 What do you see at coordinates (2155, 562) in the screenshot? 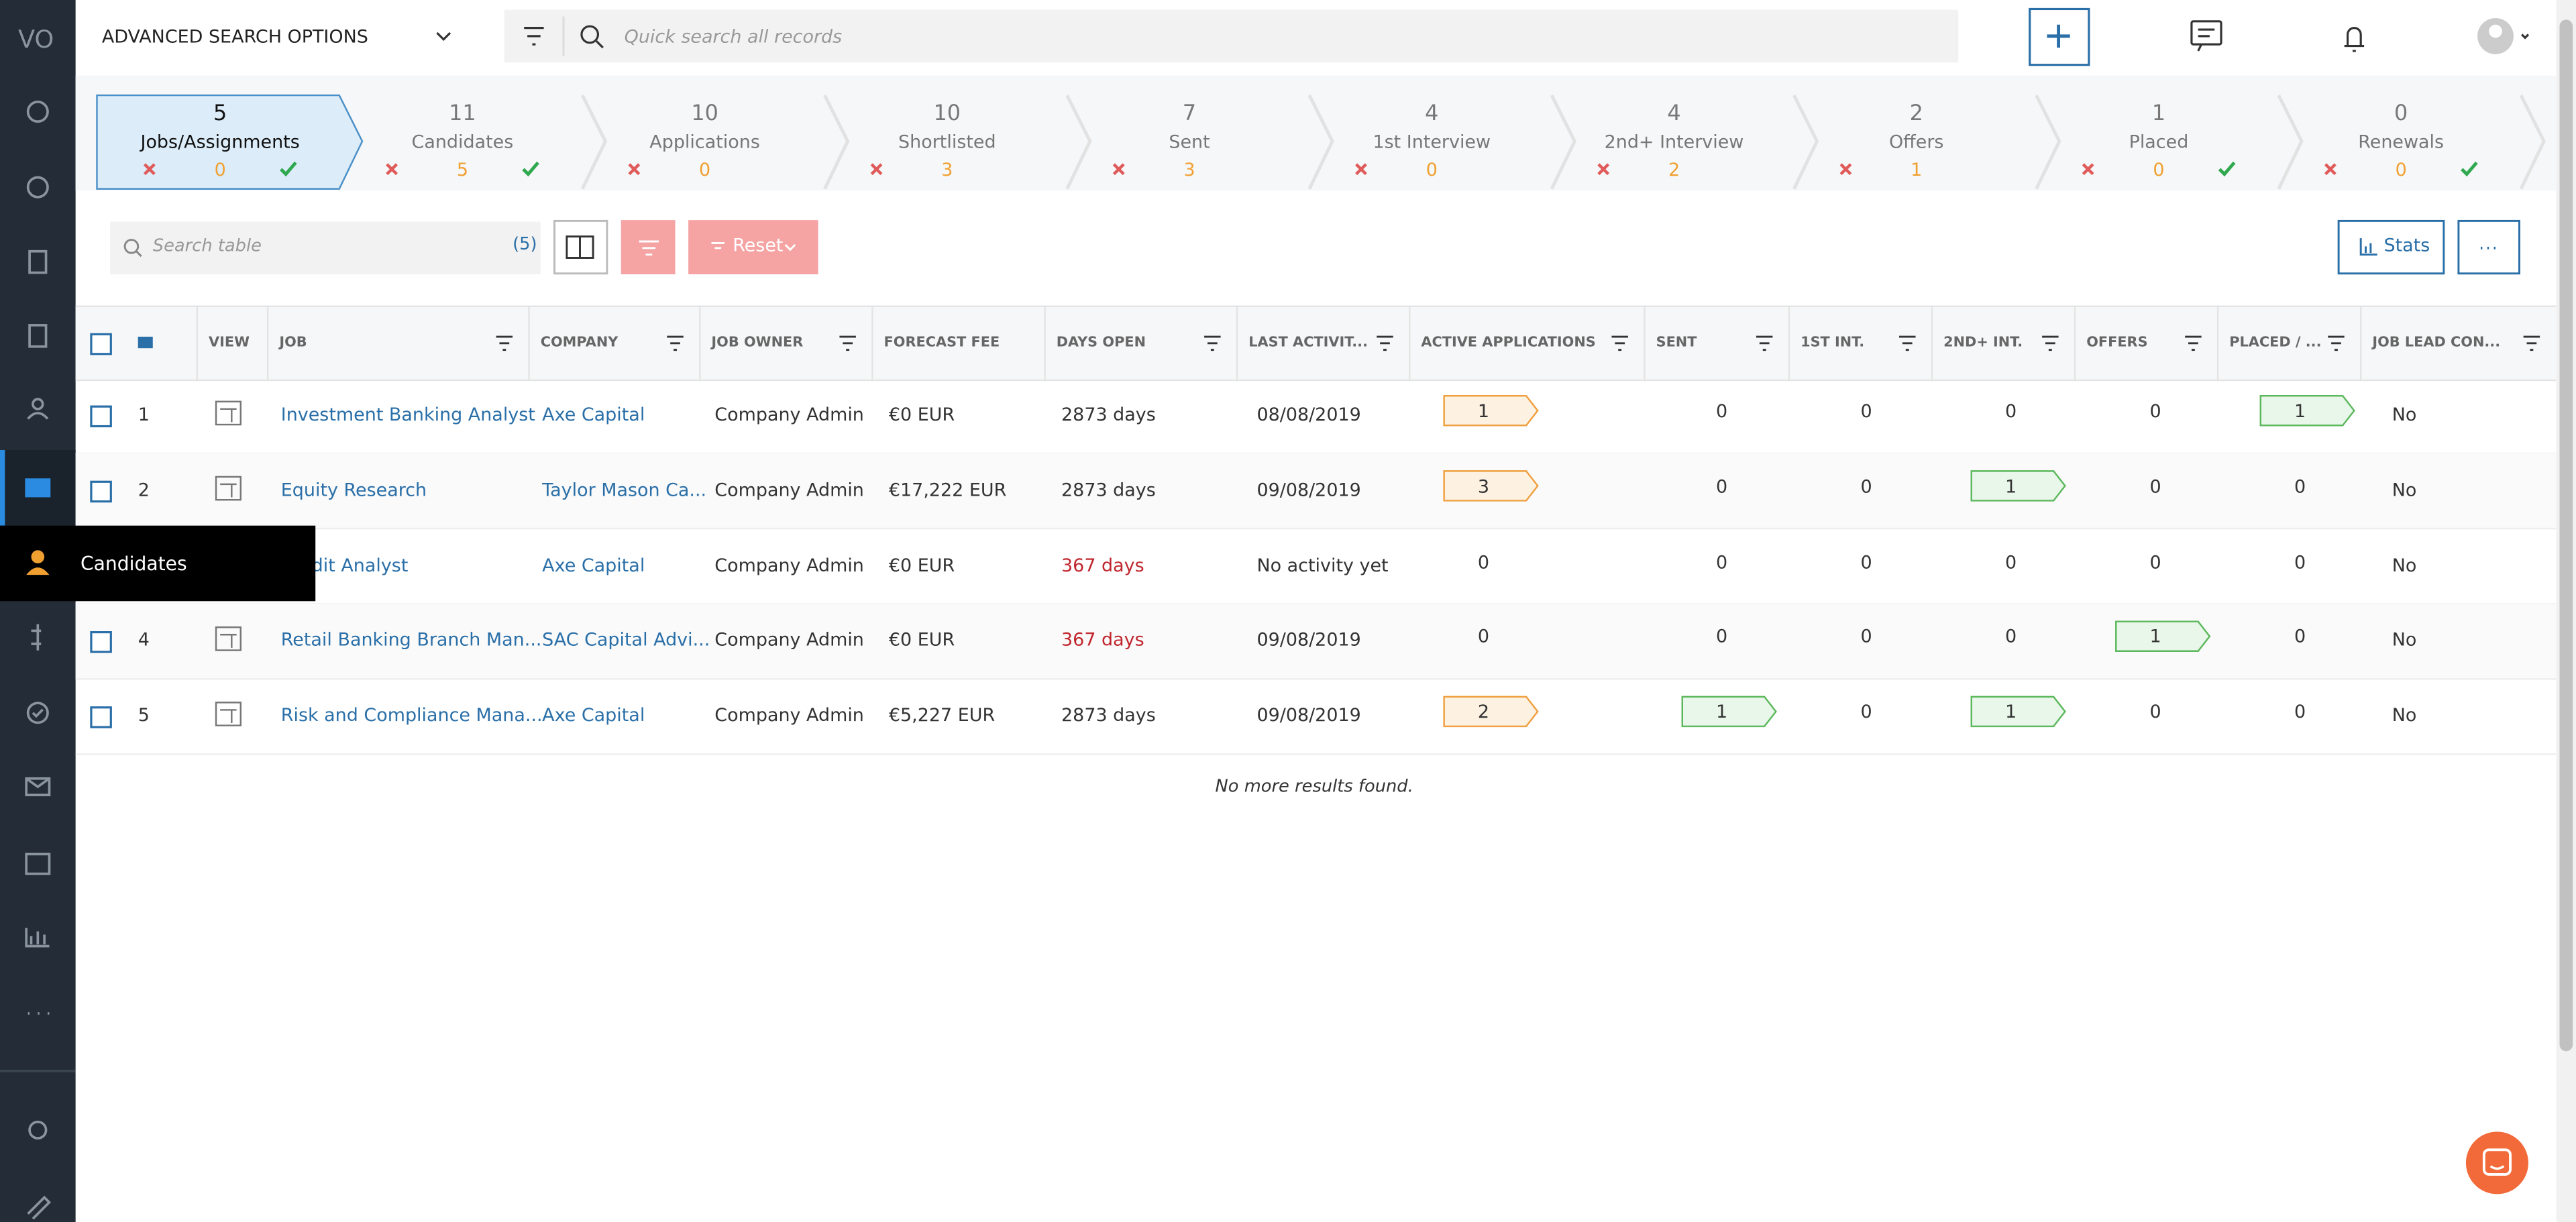
I see `offers-count: 0` at bounding box center [2155, 562].